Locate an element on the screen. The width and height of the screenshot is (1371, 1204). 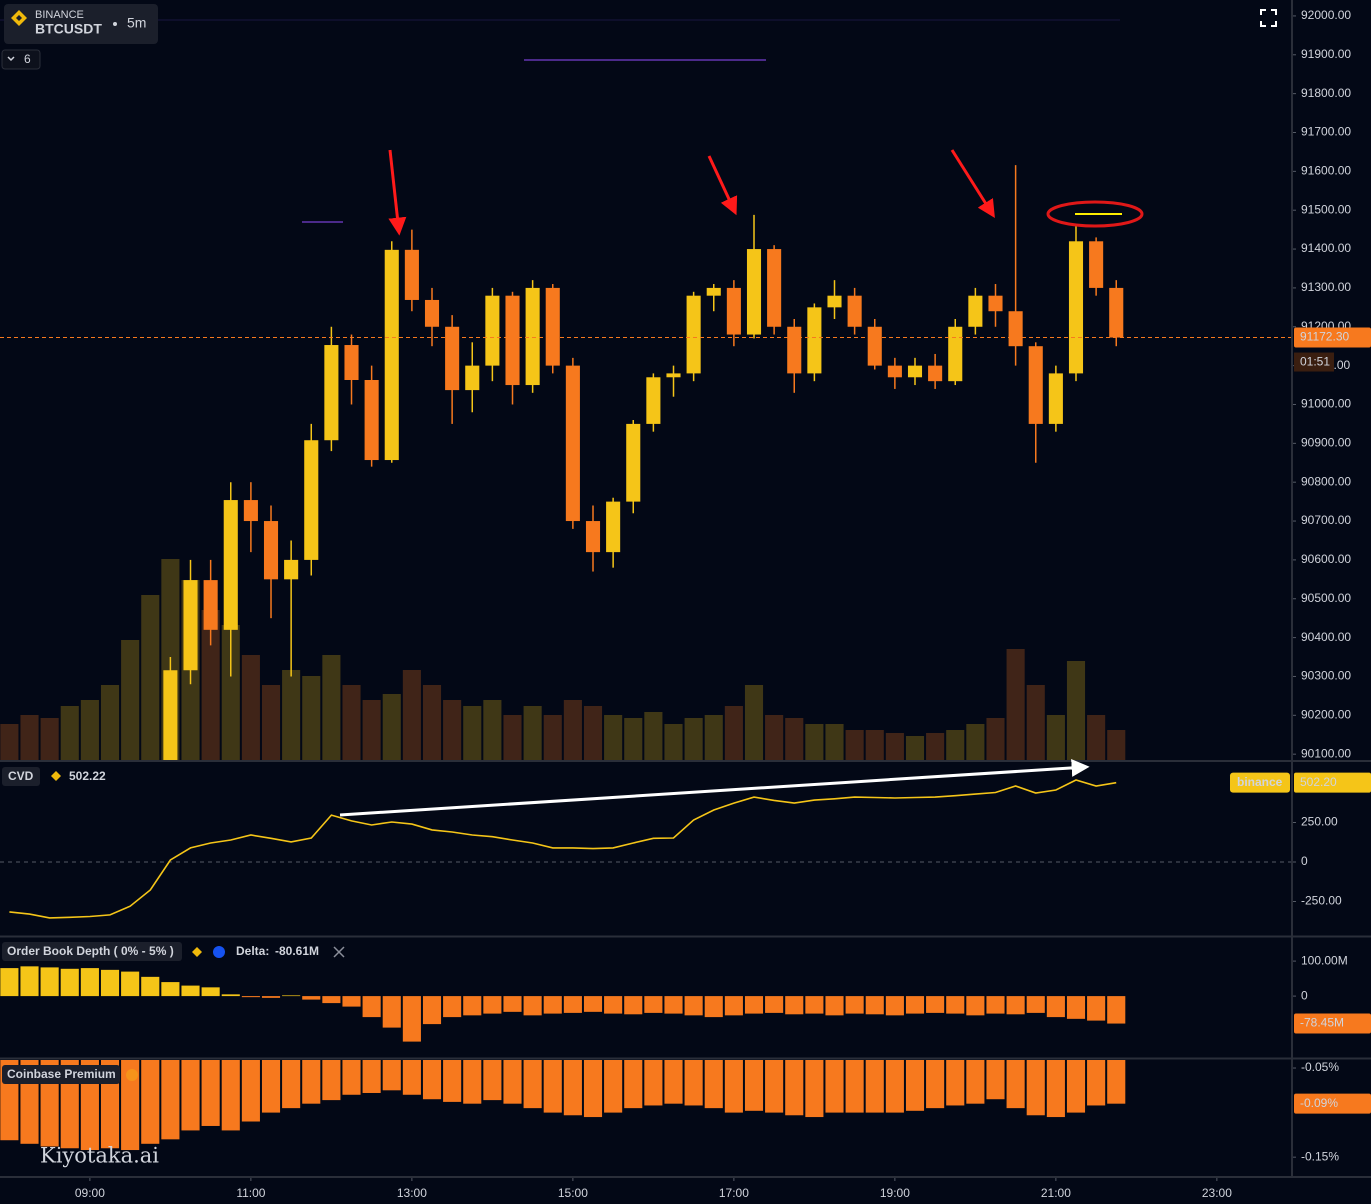
exchange: BINANCE is located at coordinates (59, 15).